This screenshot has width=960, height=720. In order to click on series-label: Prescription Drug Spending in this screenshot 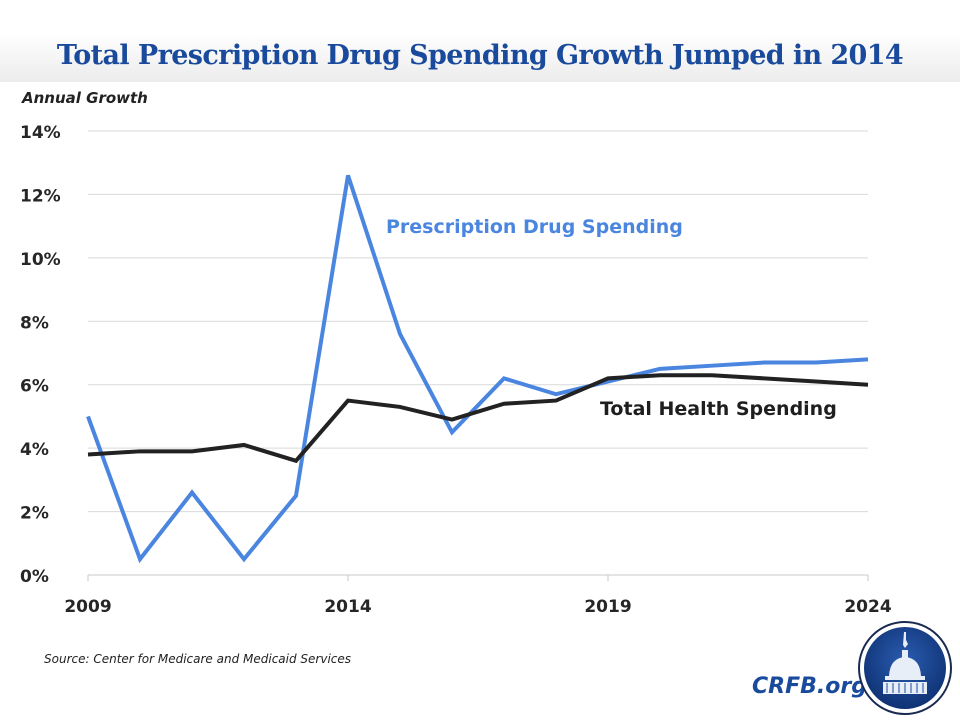, I will do `click(534, 227)`.